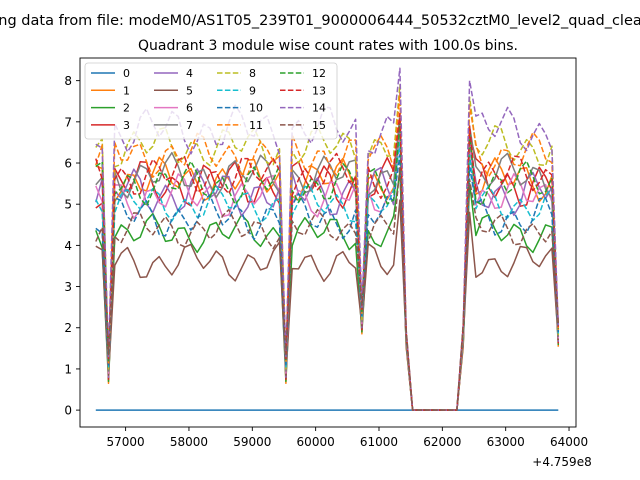 The width and height of the screenshot is (640, 480). What do you see at coordinates (319, 108) in the screenshot?
I see `legend-label-14: 14` at bounding box center [319, 108].